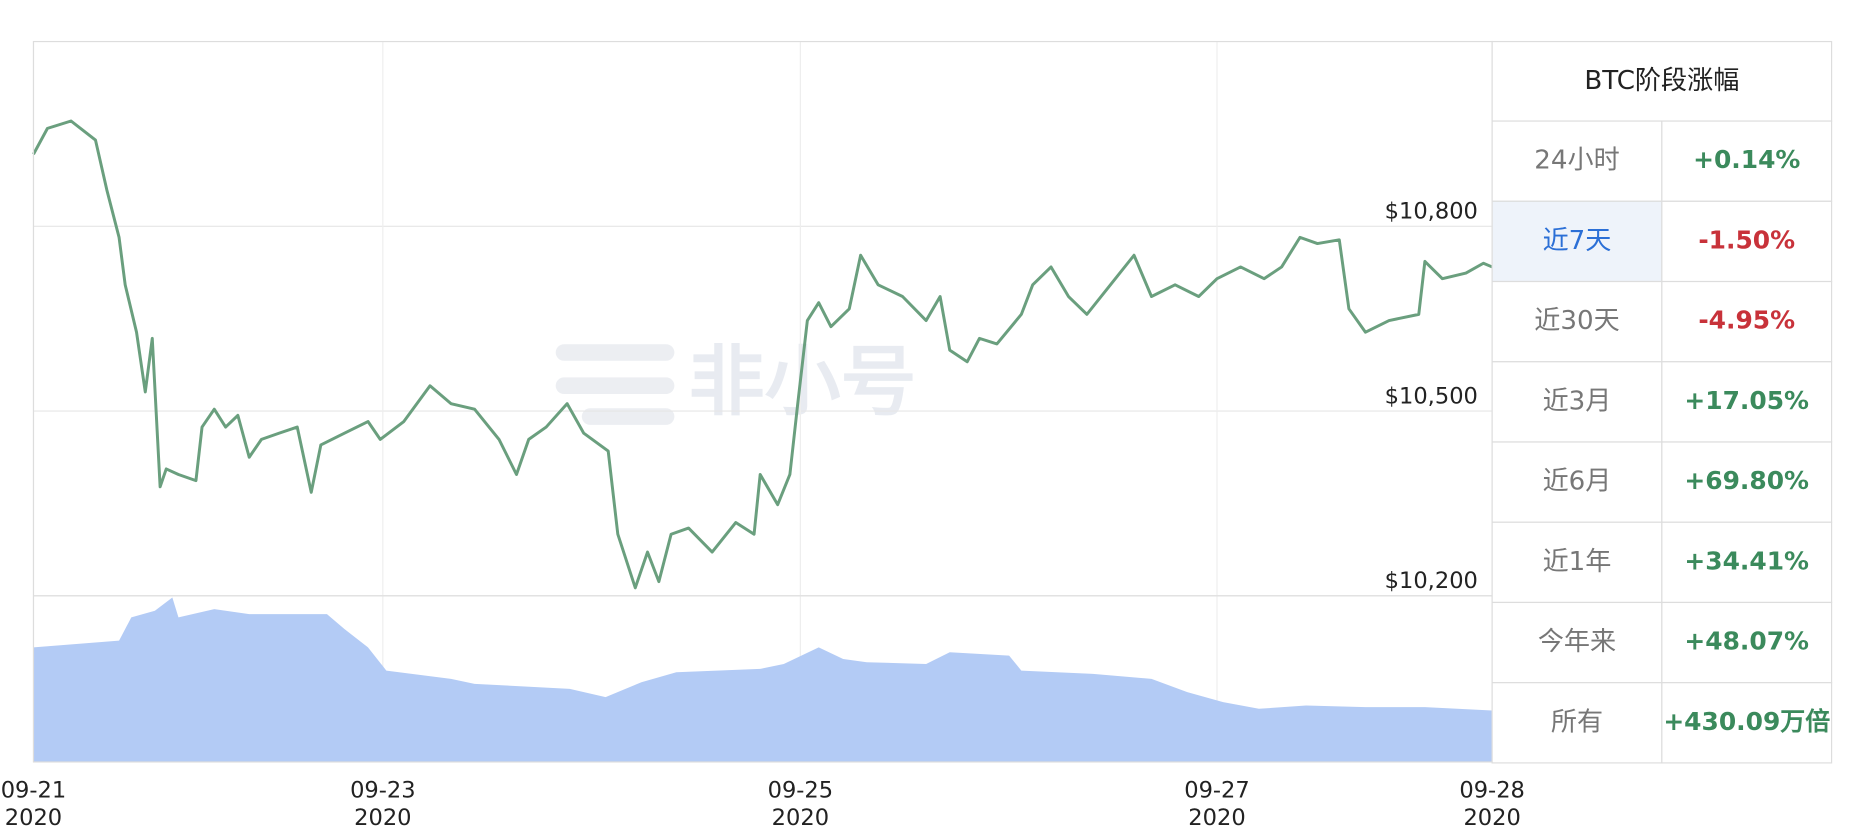 This screenshot has width=1852, height=832. I want to click on row-value: +34.41%, so click(1746, 560).